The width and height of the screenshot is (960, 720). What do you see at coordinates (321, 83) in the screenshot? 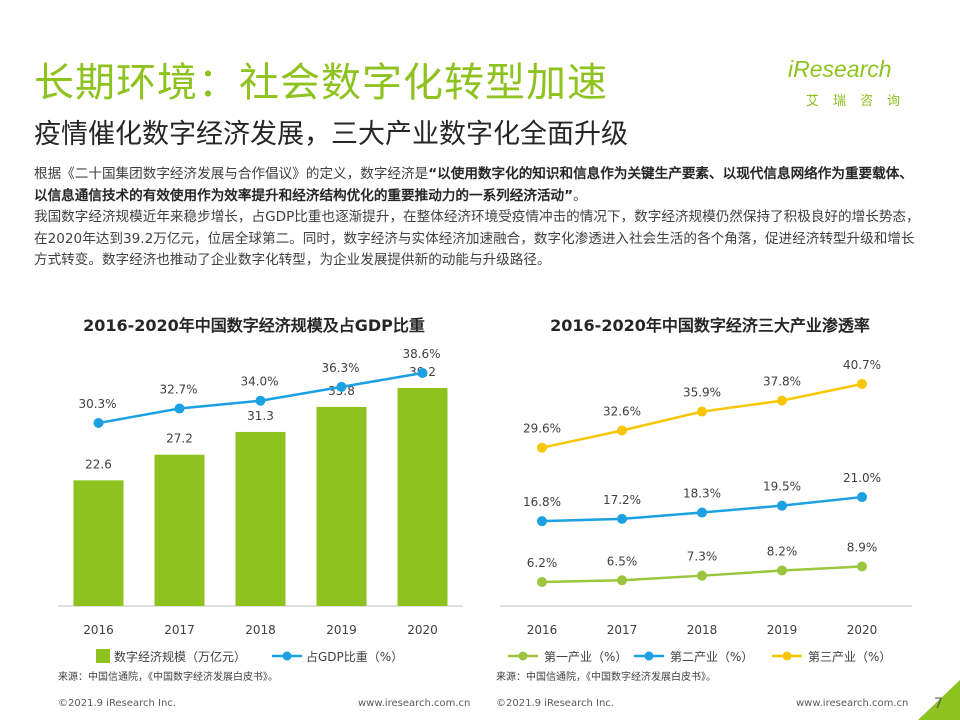
I see `page-title: 长期环境：社会数字化转型加速` at bounding box center [321, 83].